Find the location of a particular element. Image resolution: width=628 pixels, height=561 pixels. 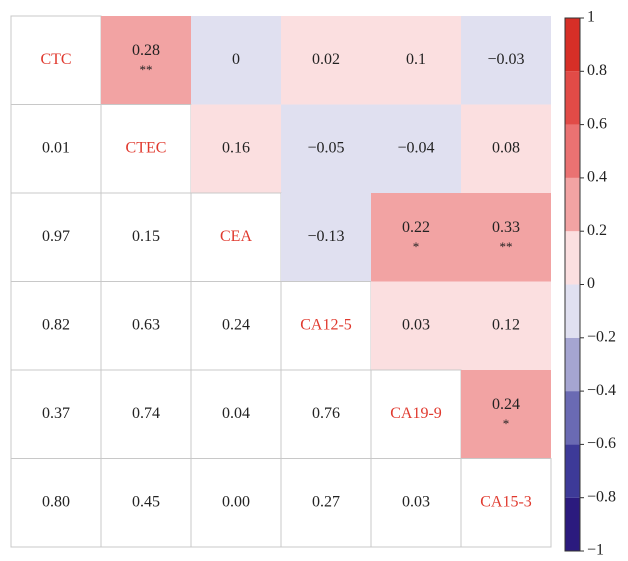

cell-value: 0.1 is located at coordinates (416, 59).